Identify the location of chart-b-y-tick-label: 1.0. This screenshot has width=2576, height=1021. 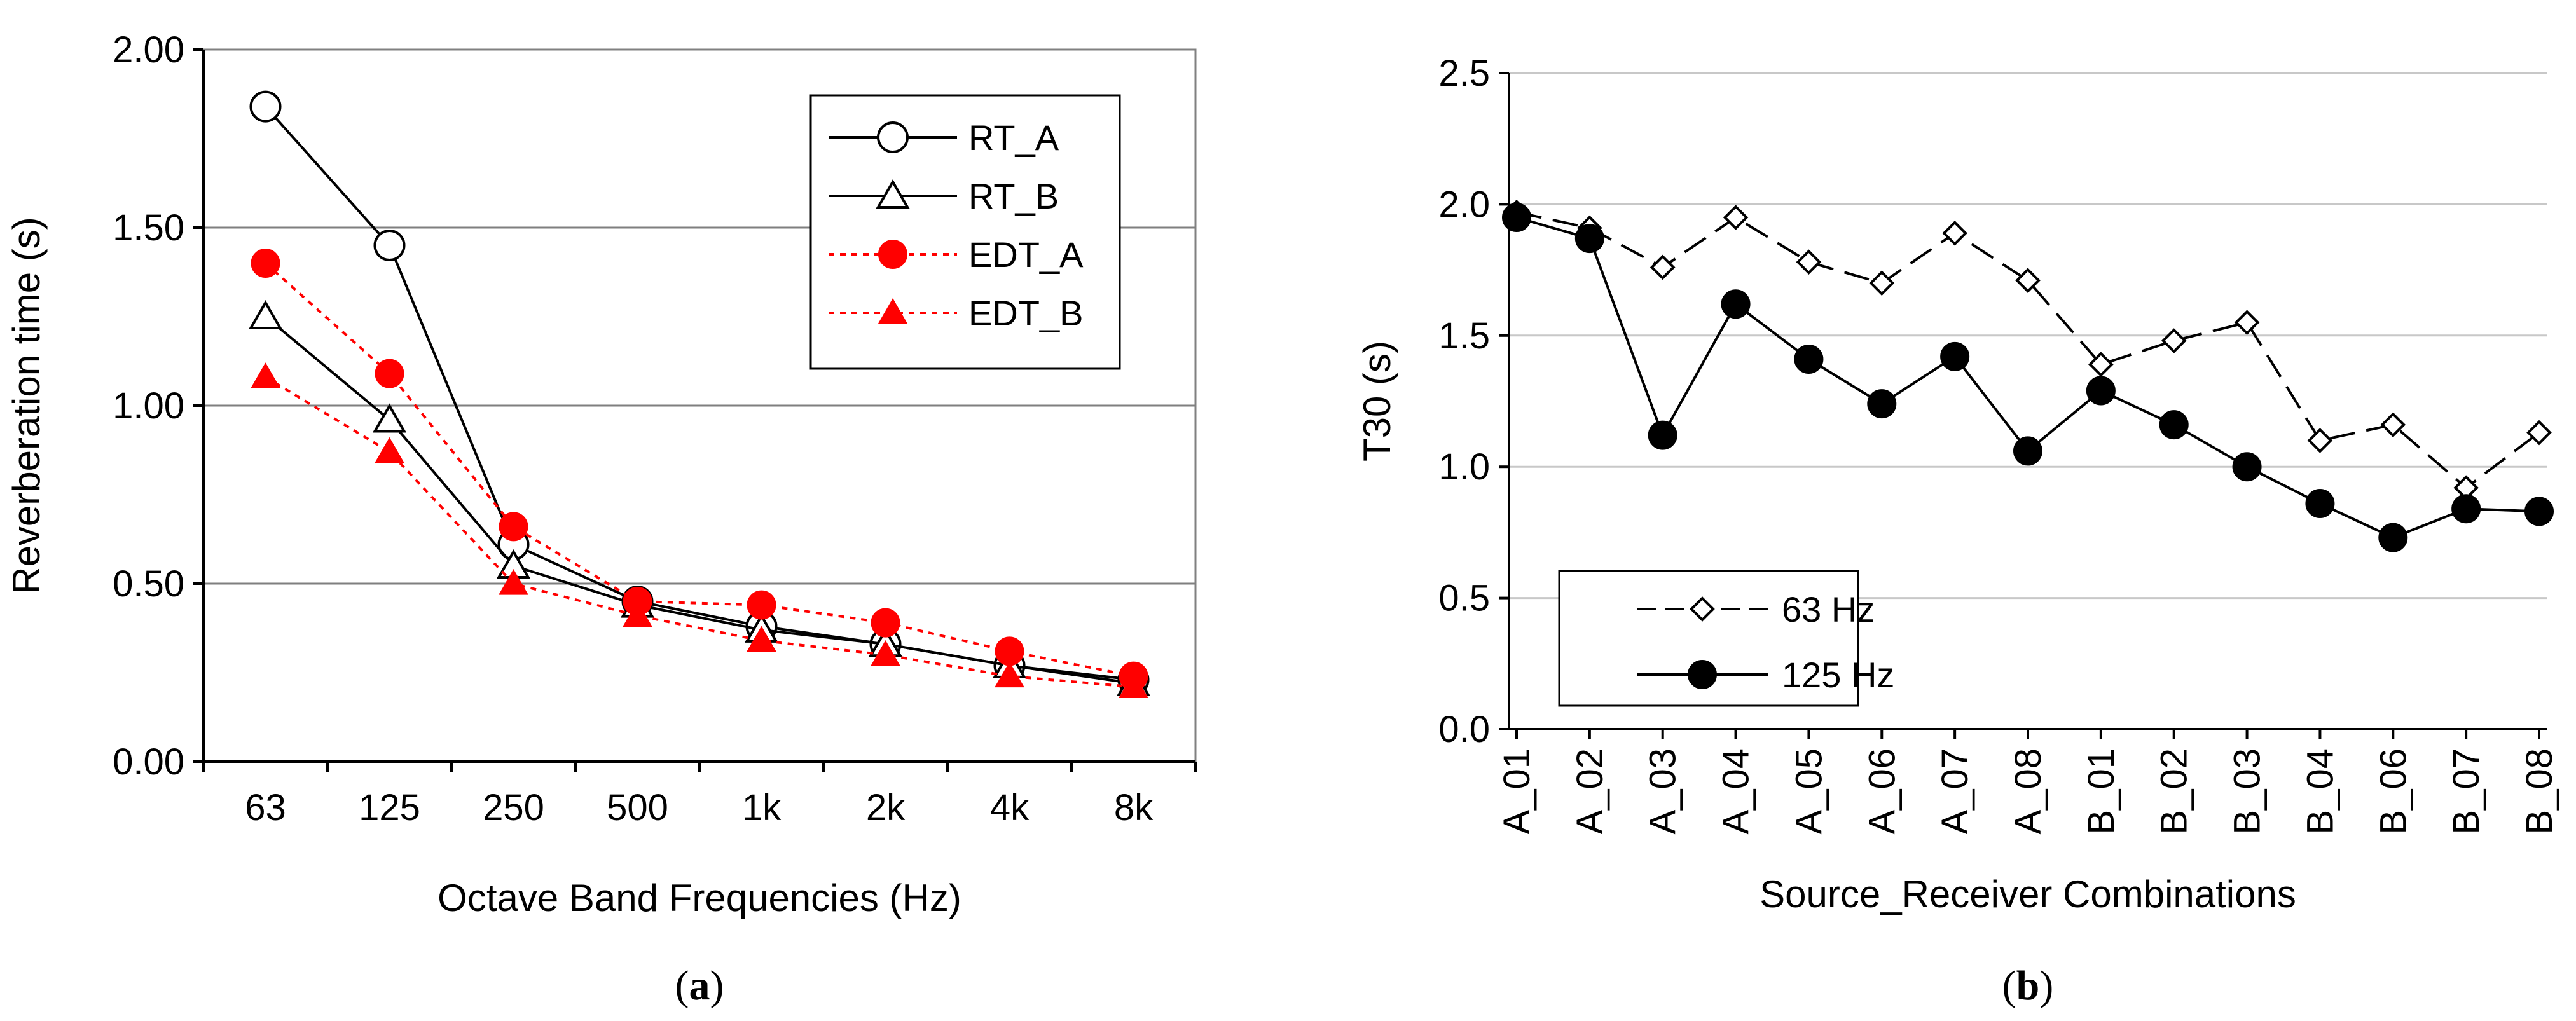
(1464, 467).